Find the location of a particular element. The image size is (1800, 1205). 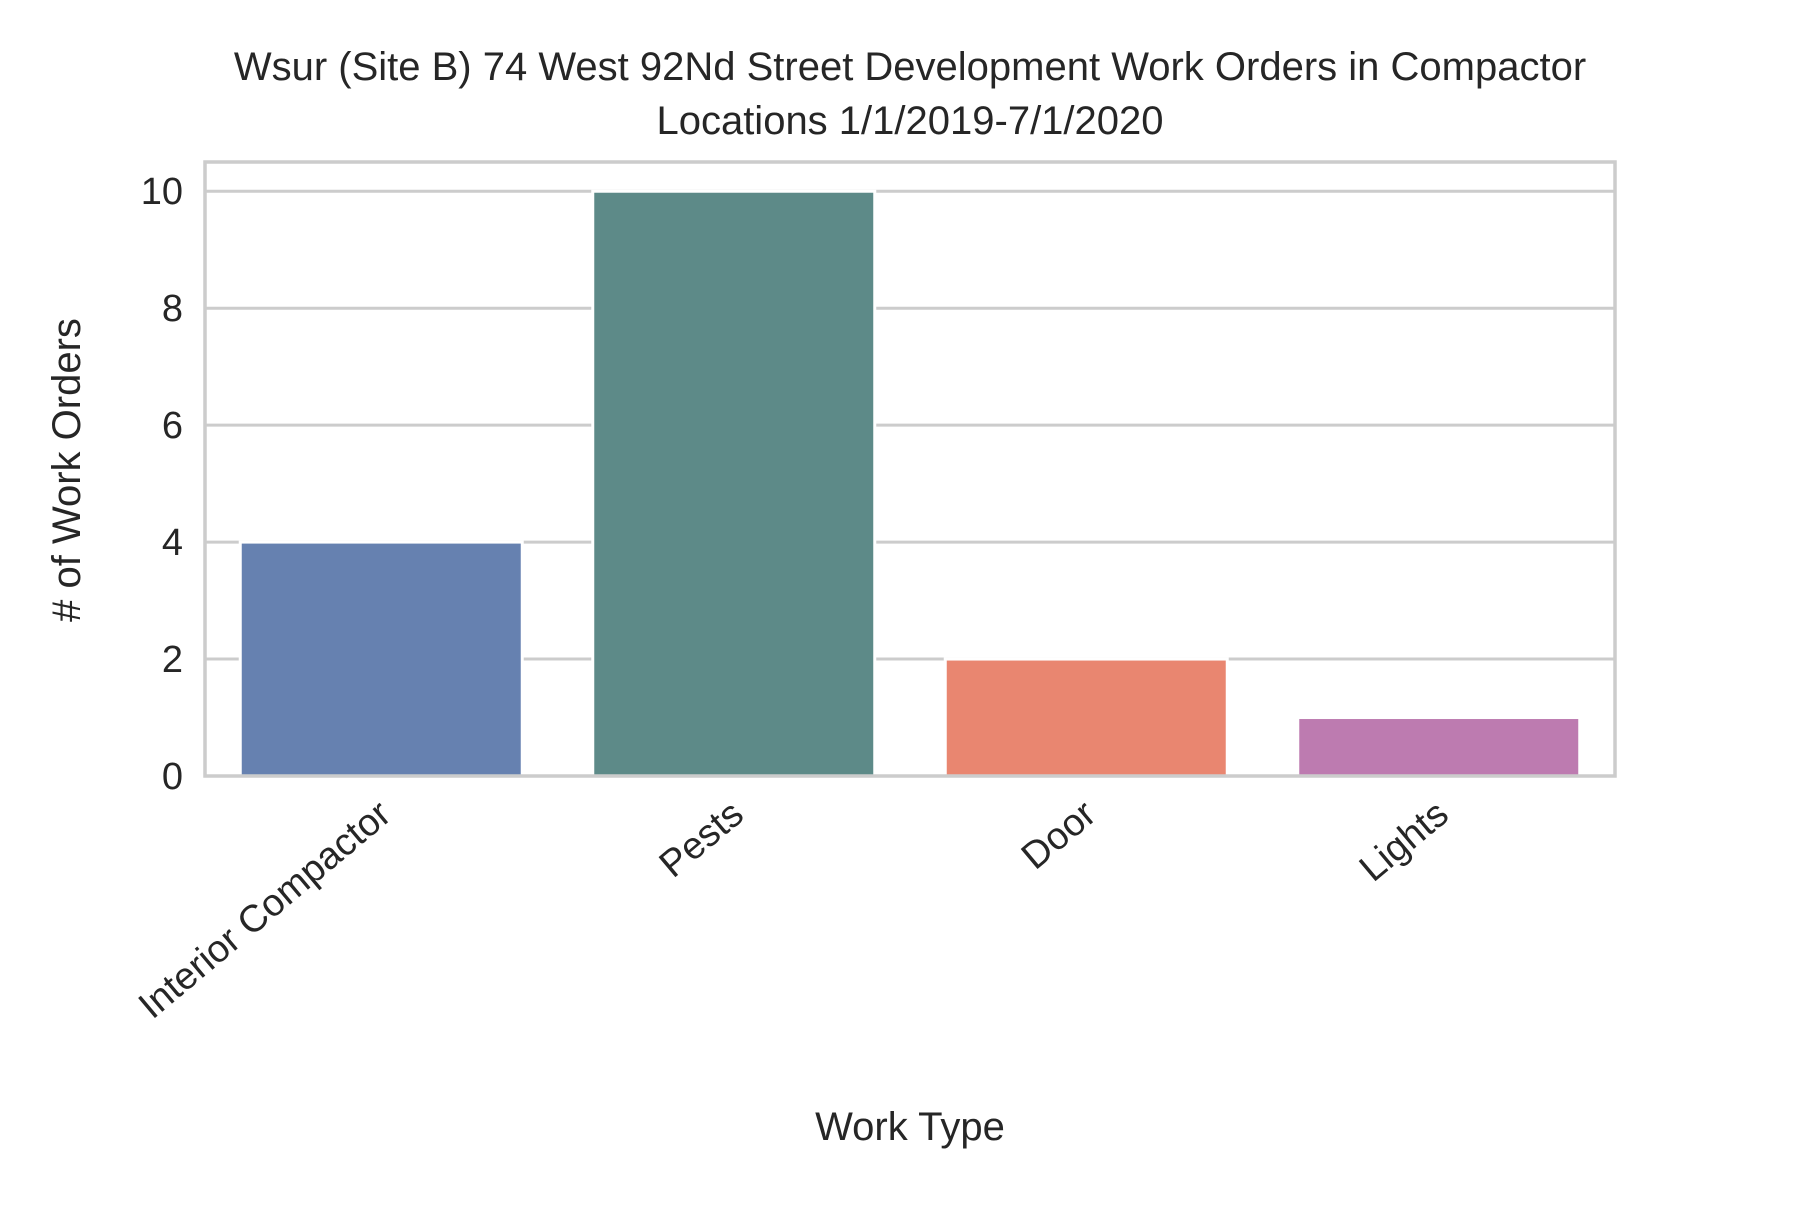

x-tick-labels: Interior Compactor Pests Door Lights is located at coordinates (794, 910).